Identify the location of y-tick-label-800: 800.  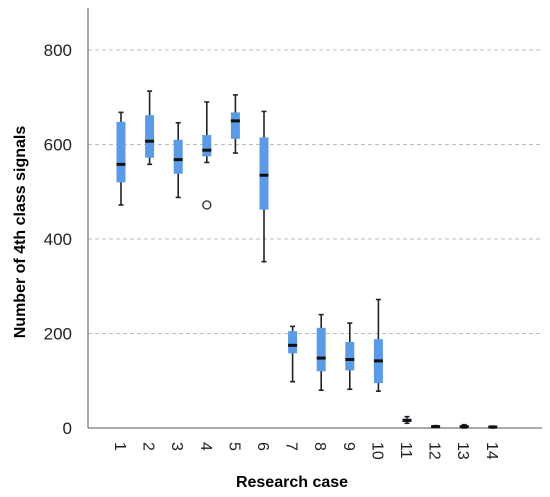
(58, 50).